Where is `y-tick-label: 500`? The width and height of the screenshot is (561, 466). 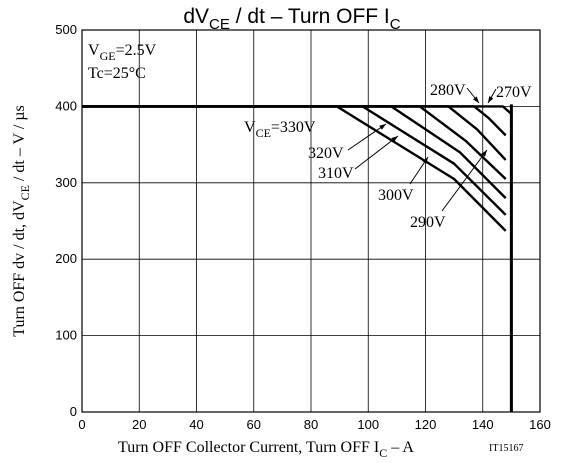 y-tick-label: 500 is located at coordinates (66, 29).